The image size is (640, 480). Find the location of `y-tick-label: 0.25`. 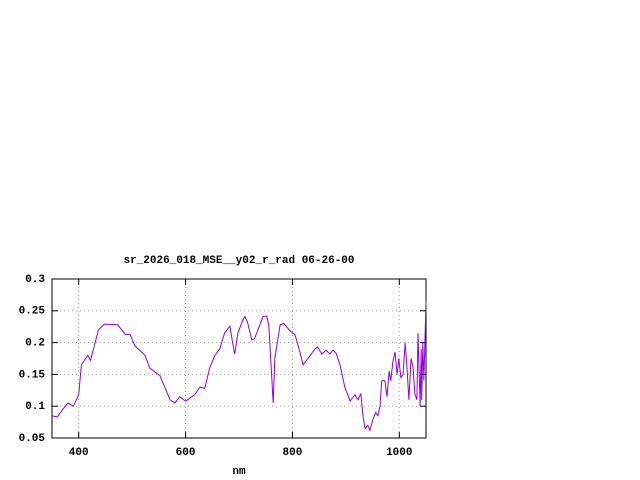

y-tick-label: 0.25 is located at coordinates (32, 312).